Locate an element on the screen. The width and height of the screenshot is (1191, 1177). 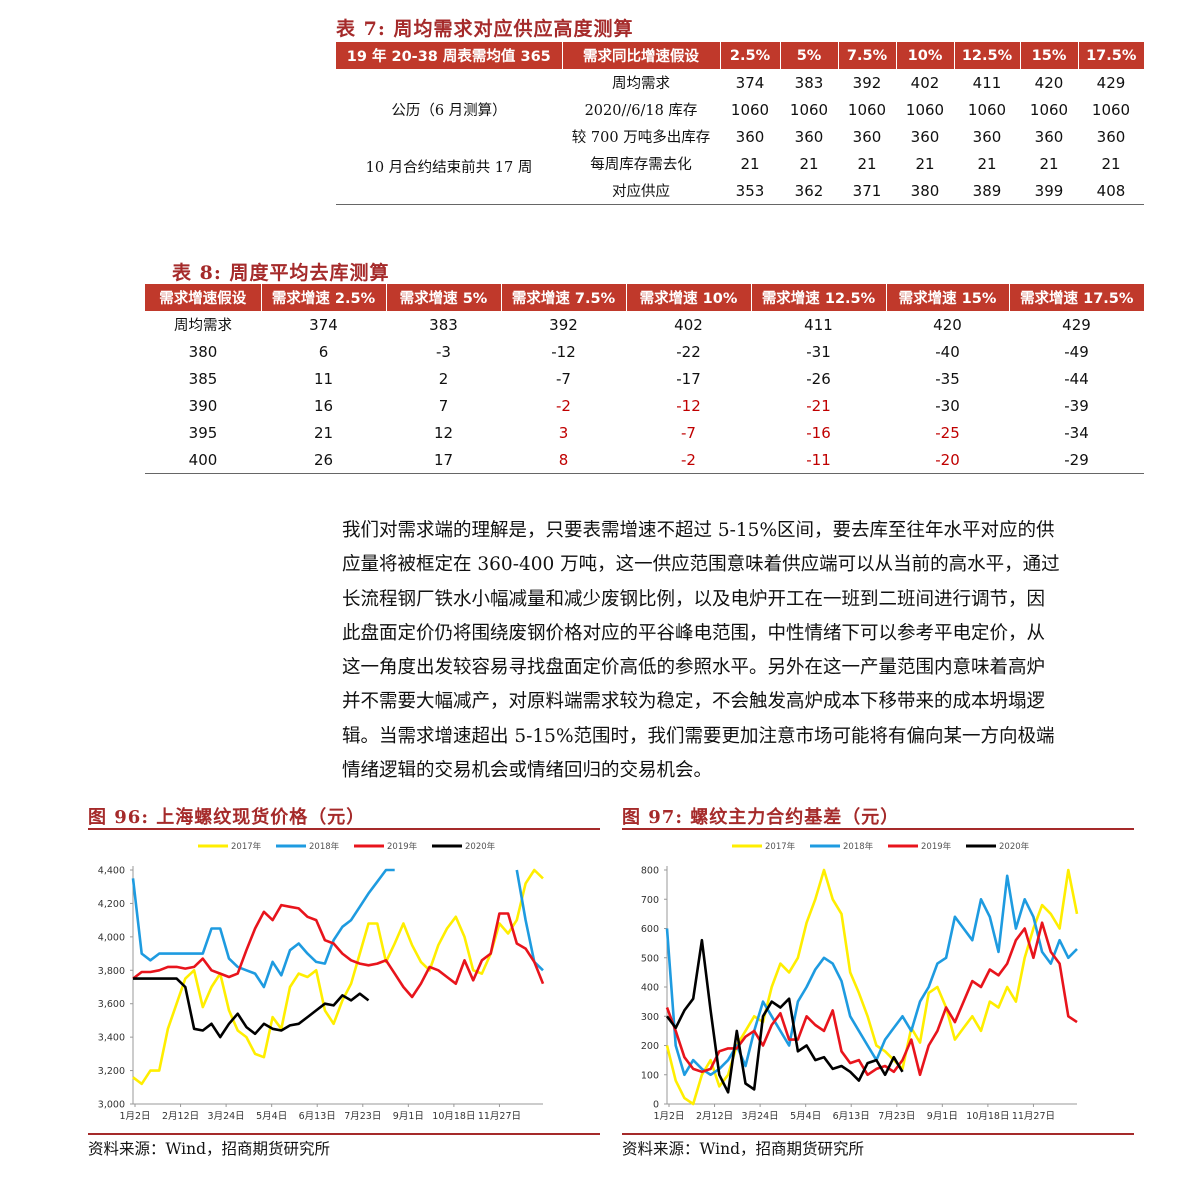
table8-title: 表 8: 周度平均去库测算 is located at coordinates (281, 273).